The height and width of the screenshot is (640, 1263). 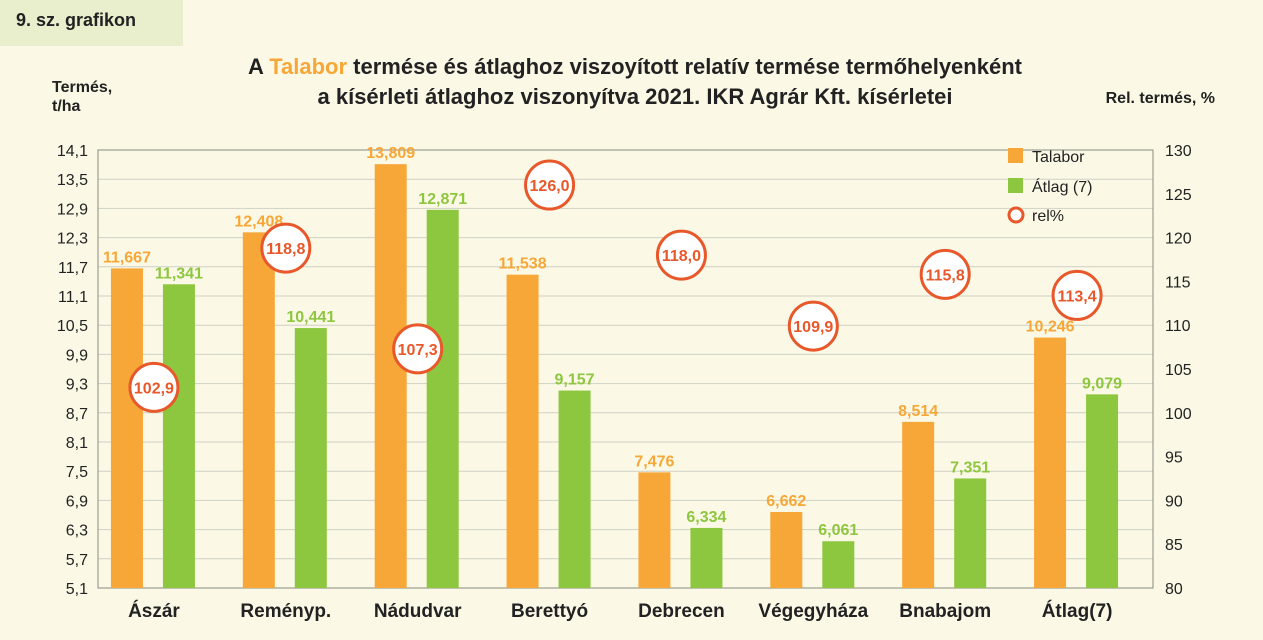 I want to click on talabor-value-label: 10,246, so click(x=1050, y=327).